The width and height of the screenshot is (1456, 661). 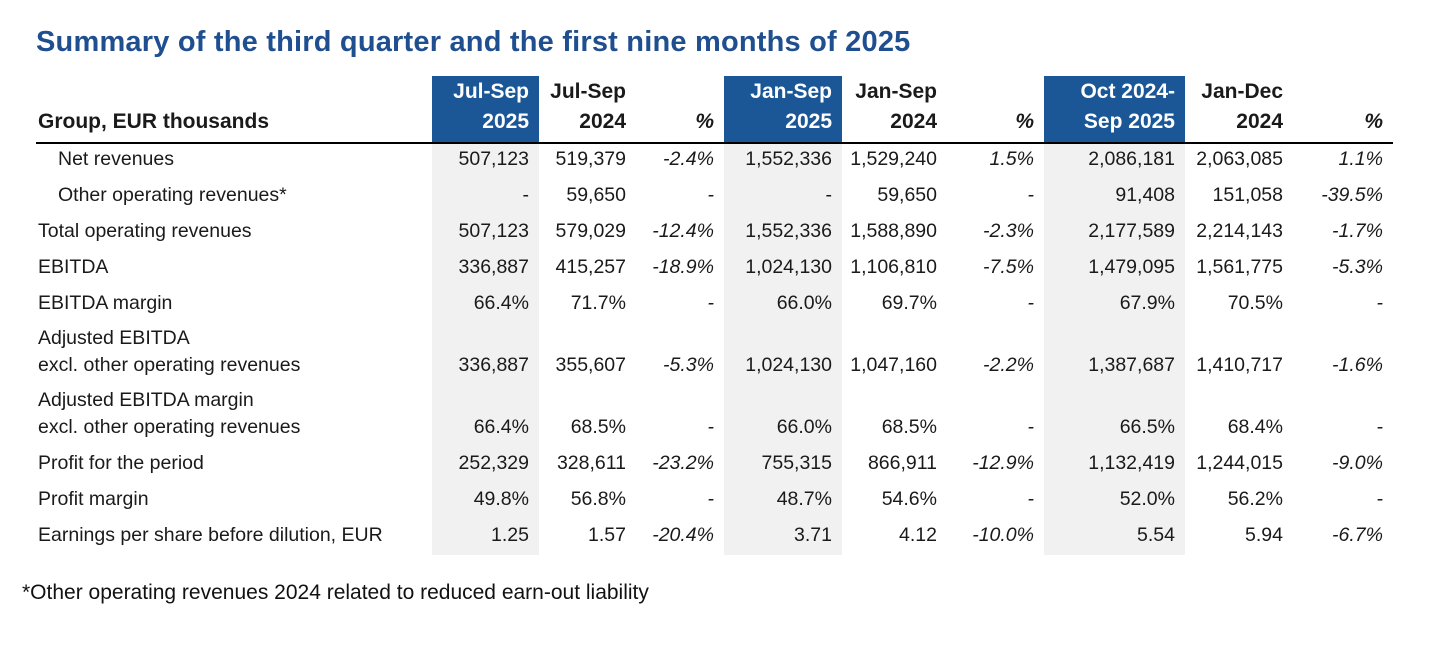 What do you see at coordinates (485, 537) in the screenshot?
I see `cell-value: 1.25` at bounding box center [485, 537].